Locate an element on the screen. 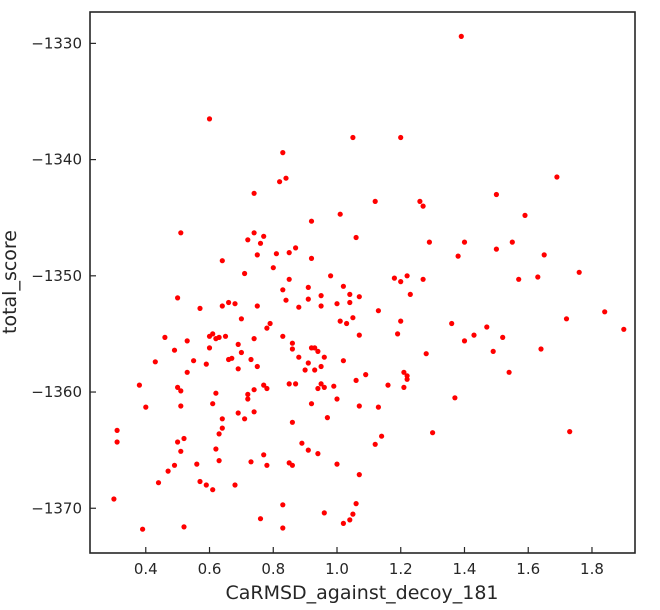 The image size is (660, 610). x-tick-label: 0.4 is located at coordinates (146, 569).